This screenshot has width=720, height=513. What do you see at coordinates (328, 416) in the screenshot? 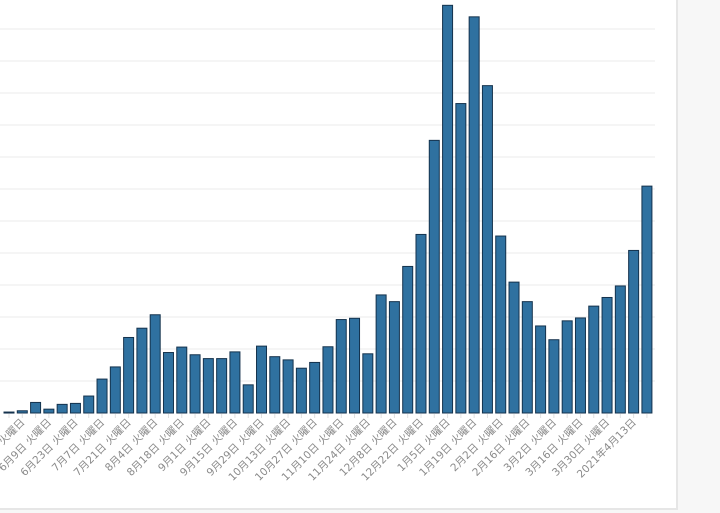
I see `x-axis-ticks` at bounding box center [328, 416].